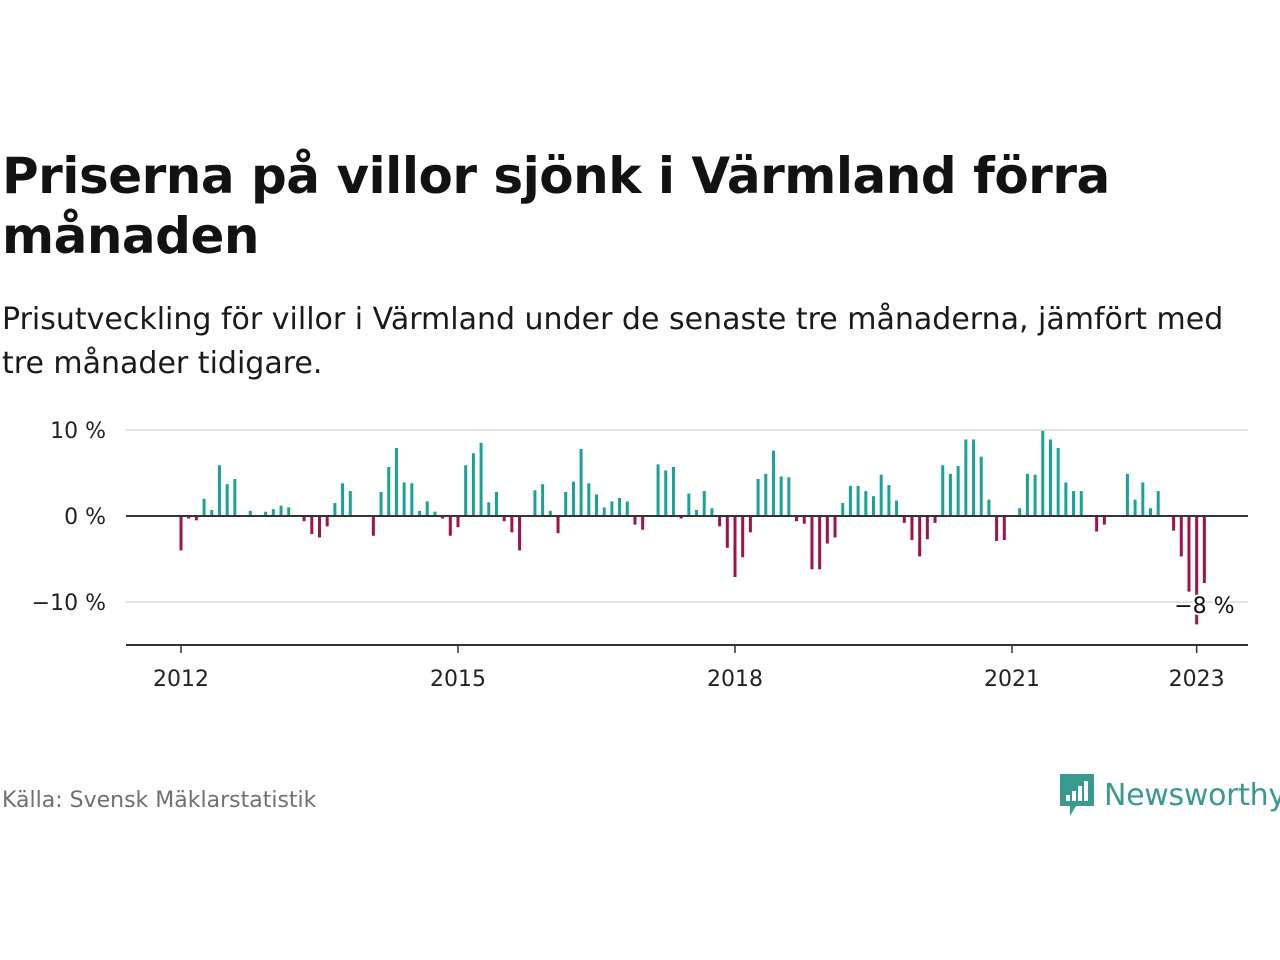 The height and width of the screenshot is (960, 1280). What do you see at coordinates (85, 517) in the screenshot?
I see `y-tick-label: 0 %` at bounding box center [85, 517].